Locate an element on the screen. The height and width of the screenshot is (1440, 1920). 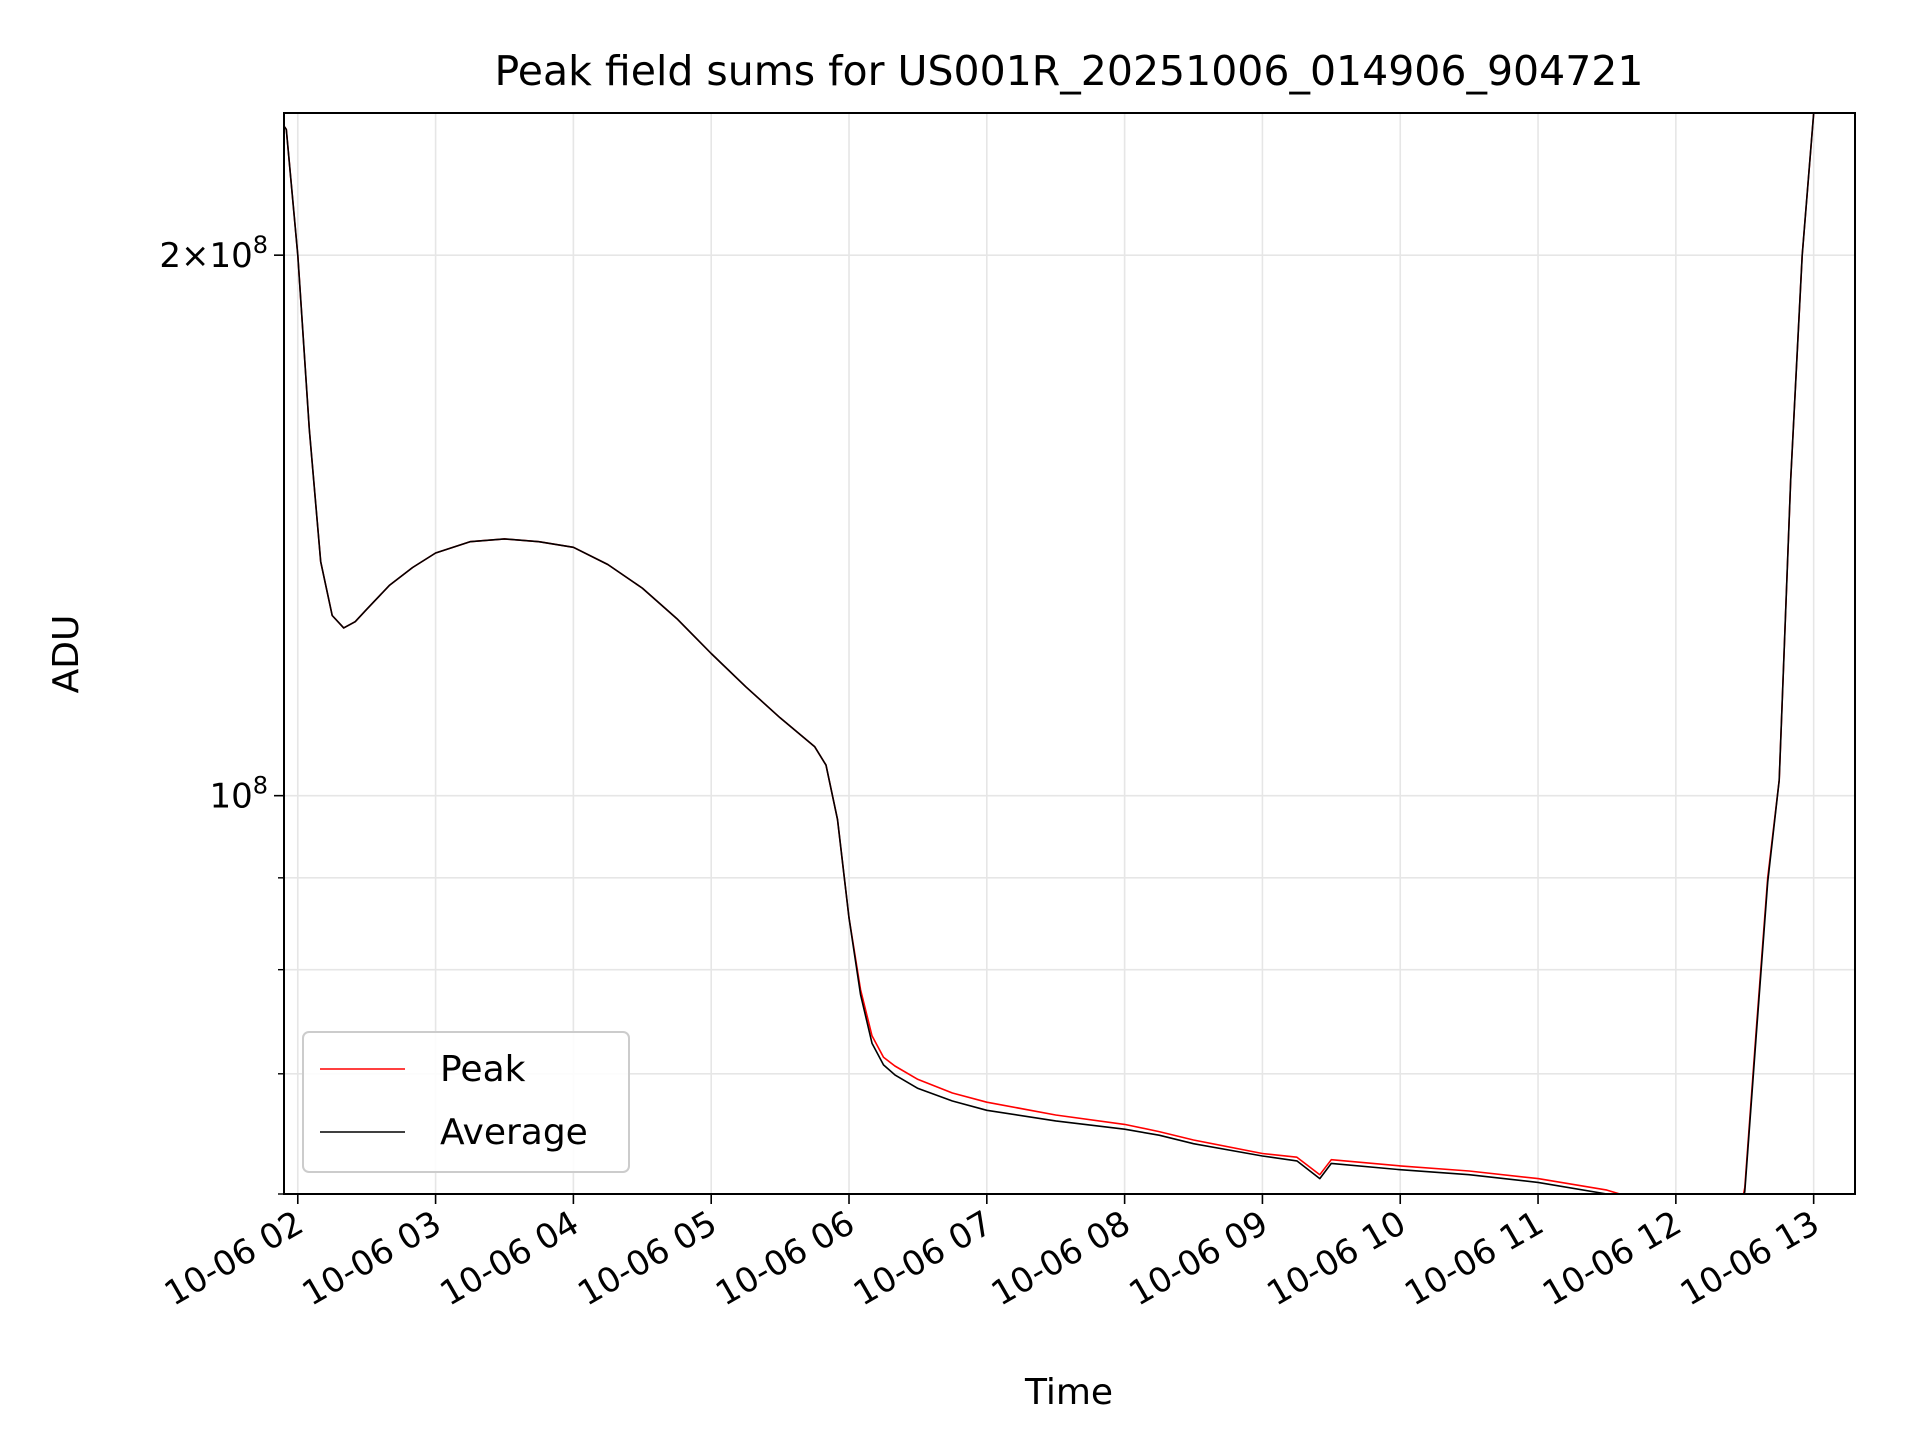
legend: Peak Average is located at coordinates (466, 1102).